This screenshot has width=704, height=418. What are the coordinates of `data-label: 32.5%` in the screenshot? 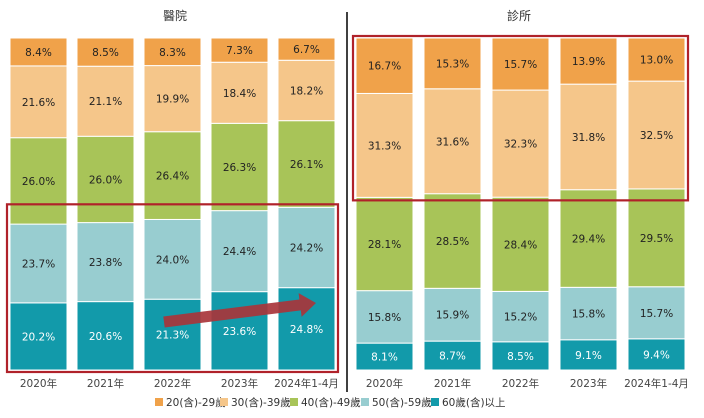 It's located at (656, 136).